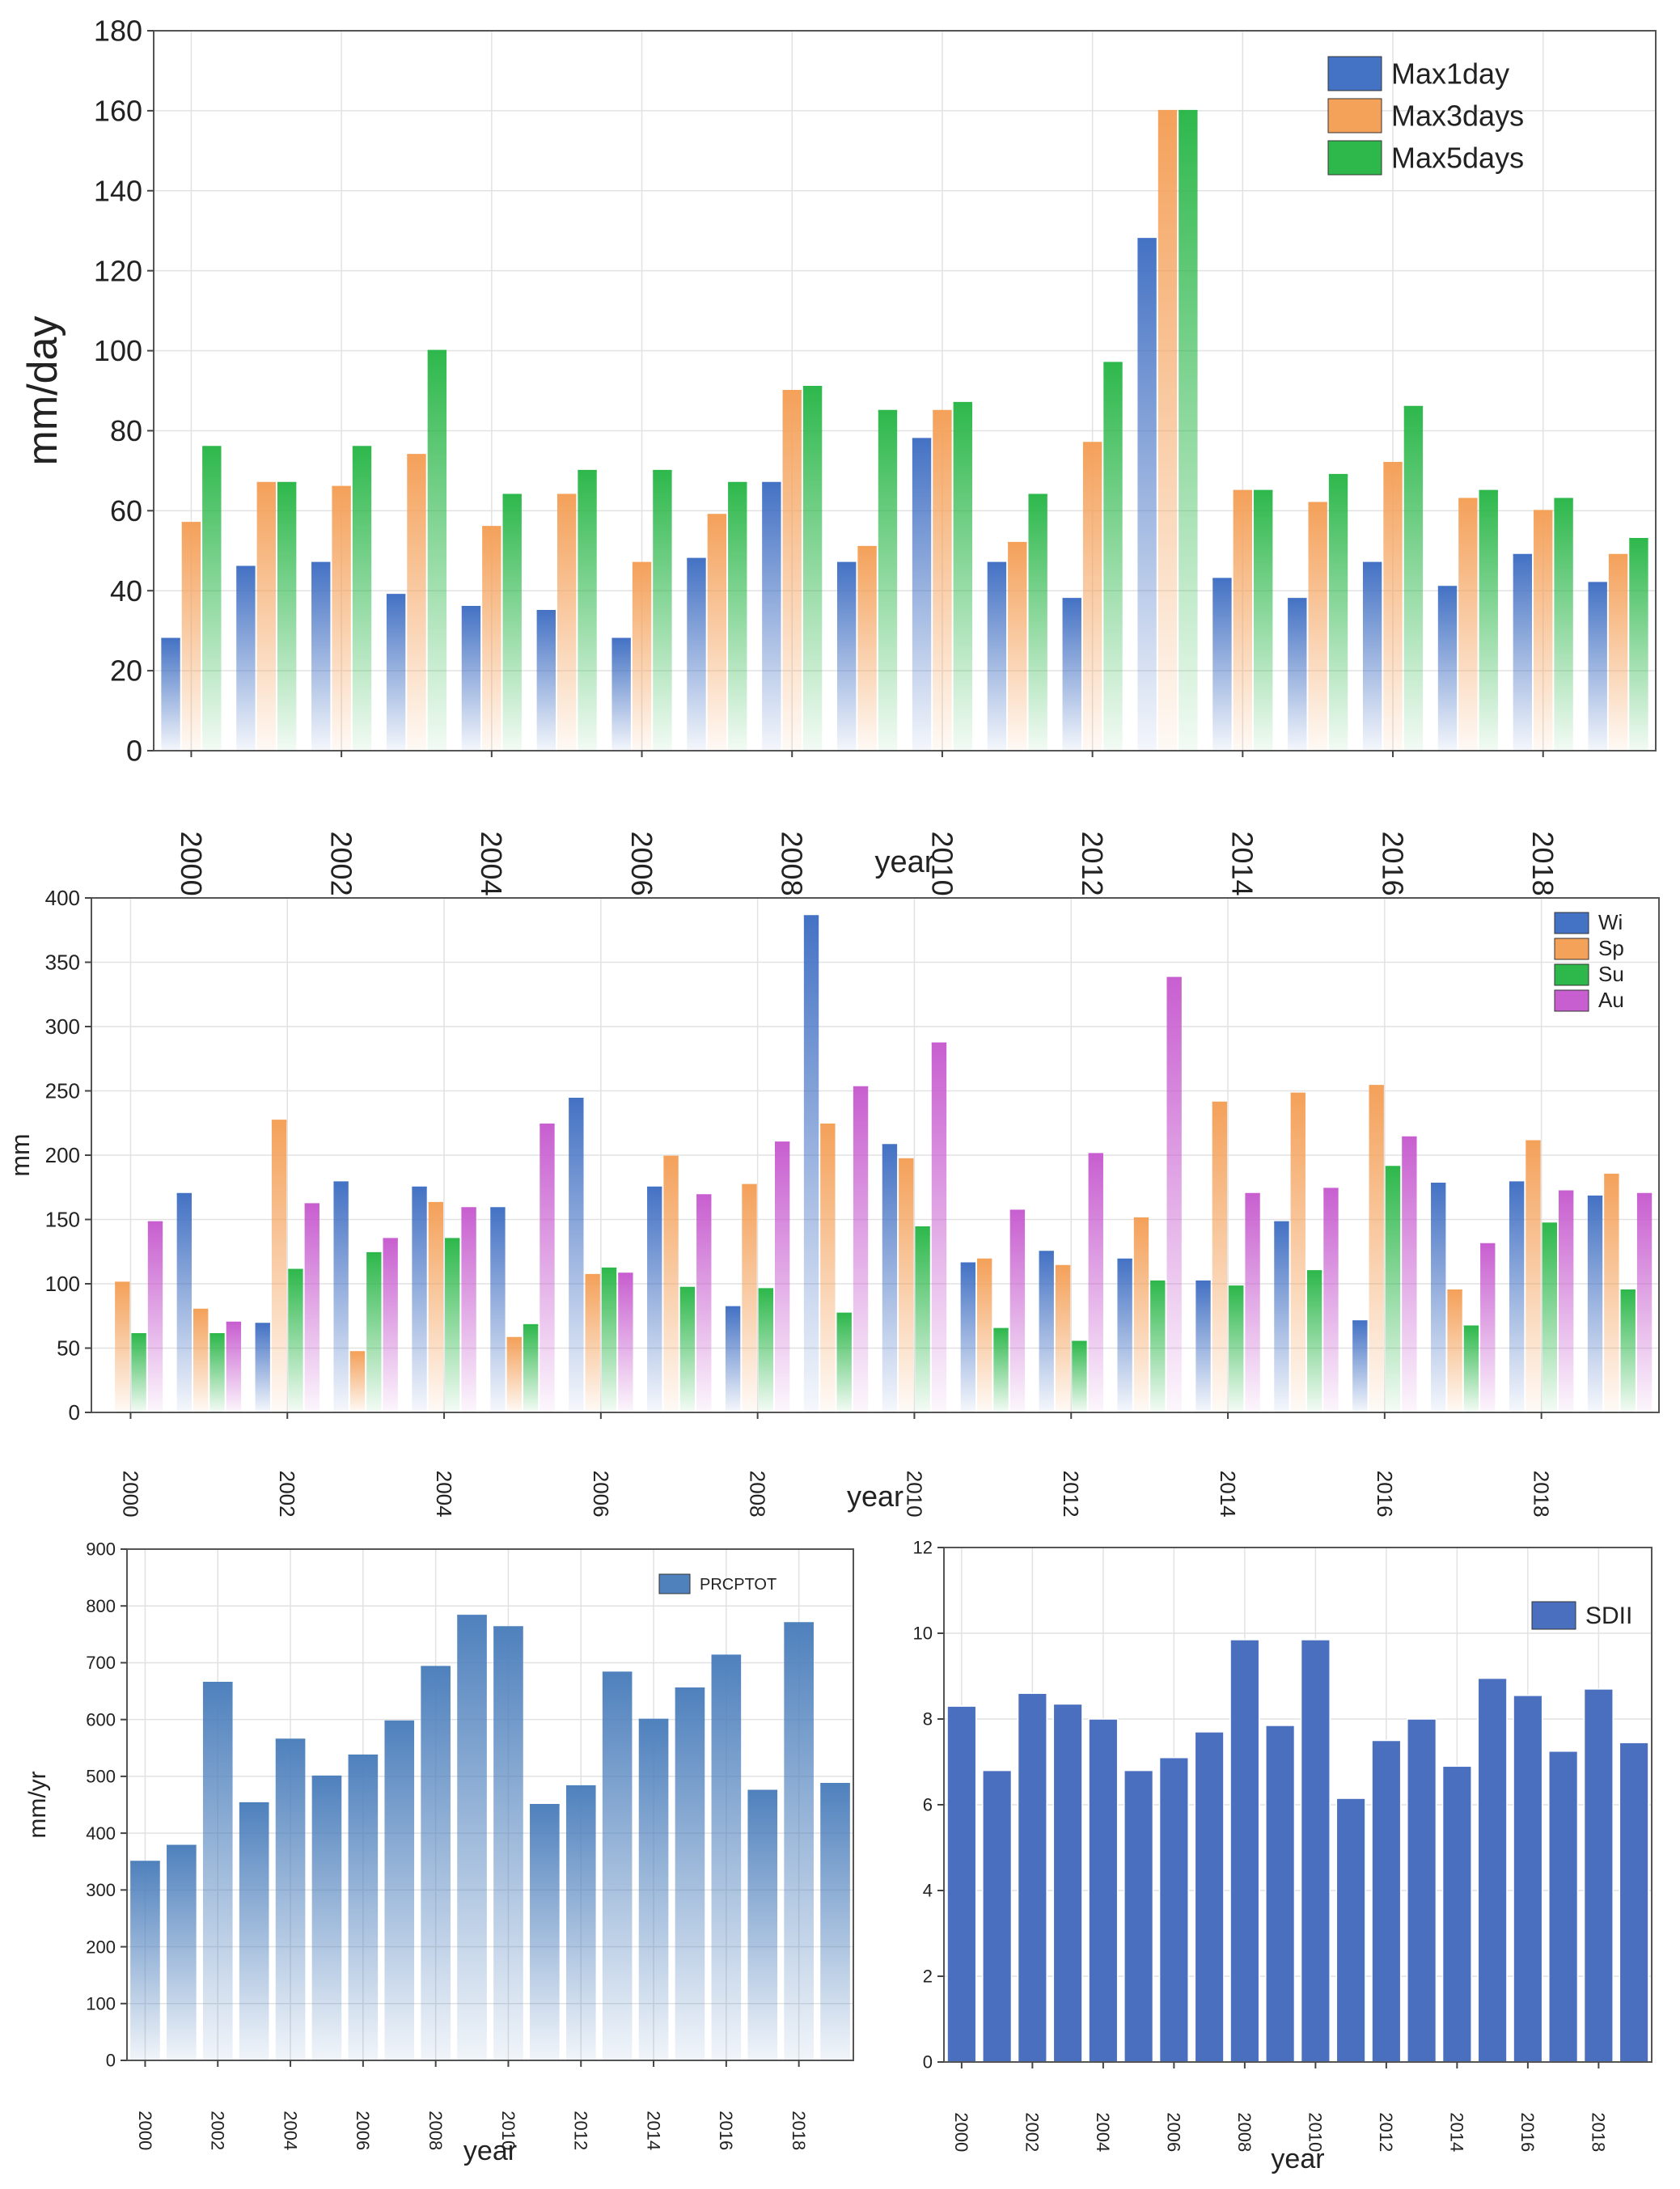 This screenshot has width=1680, height=2189. Describe the element at coordinates (201, 1361) in the screenshot. I see `bar-Sp-2001` at that location.